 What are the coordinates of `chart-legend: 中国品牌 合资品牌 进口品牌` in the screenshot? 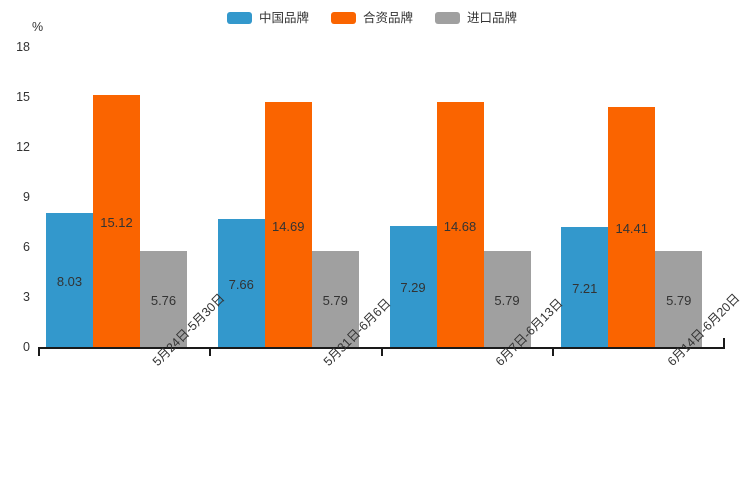 It's located at (372, 18).